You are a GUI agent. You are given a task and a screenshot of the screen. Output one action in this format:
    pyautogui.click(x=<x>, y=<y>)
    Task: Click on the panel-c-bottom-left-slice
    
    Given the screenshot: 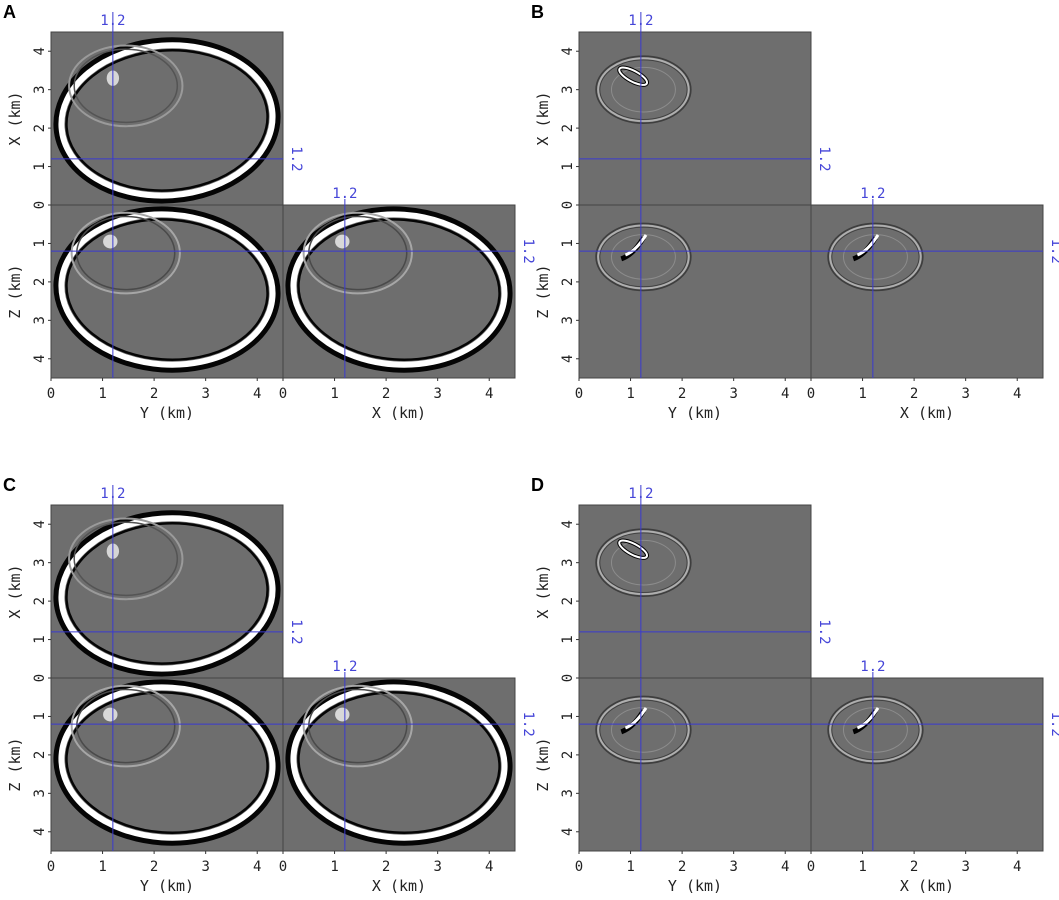 What is the action you would take?
    pyautogui.click(x=167, y=764)
    